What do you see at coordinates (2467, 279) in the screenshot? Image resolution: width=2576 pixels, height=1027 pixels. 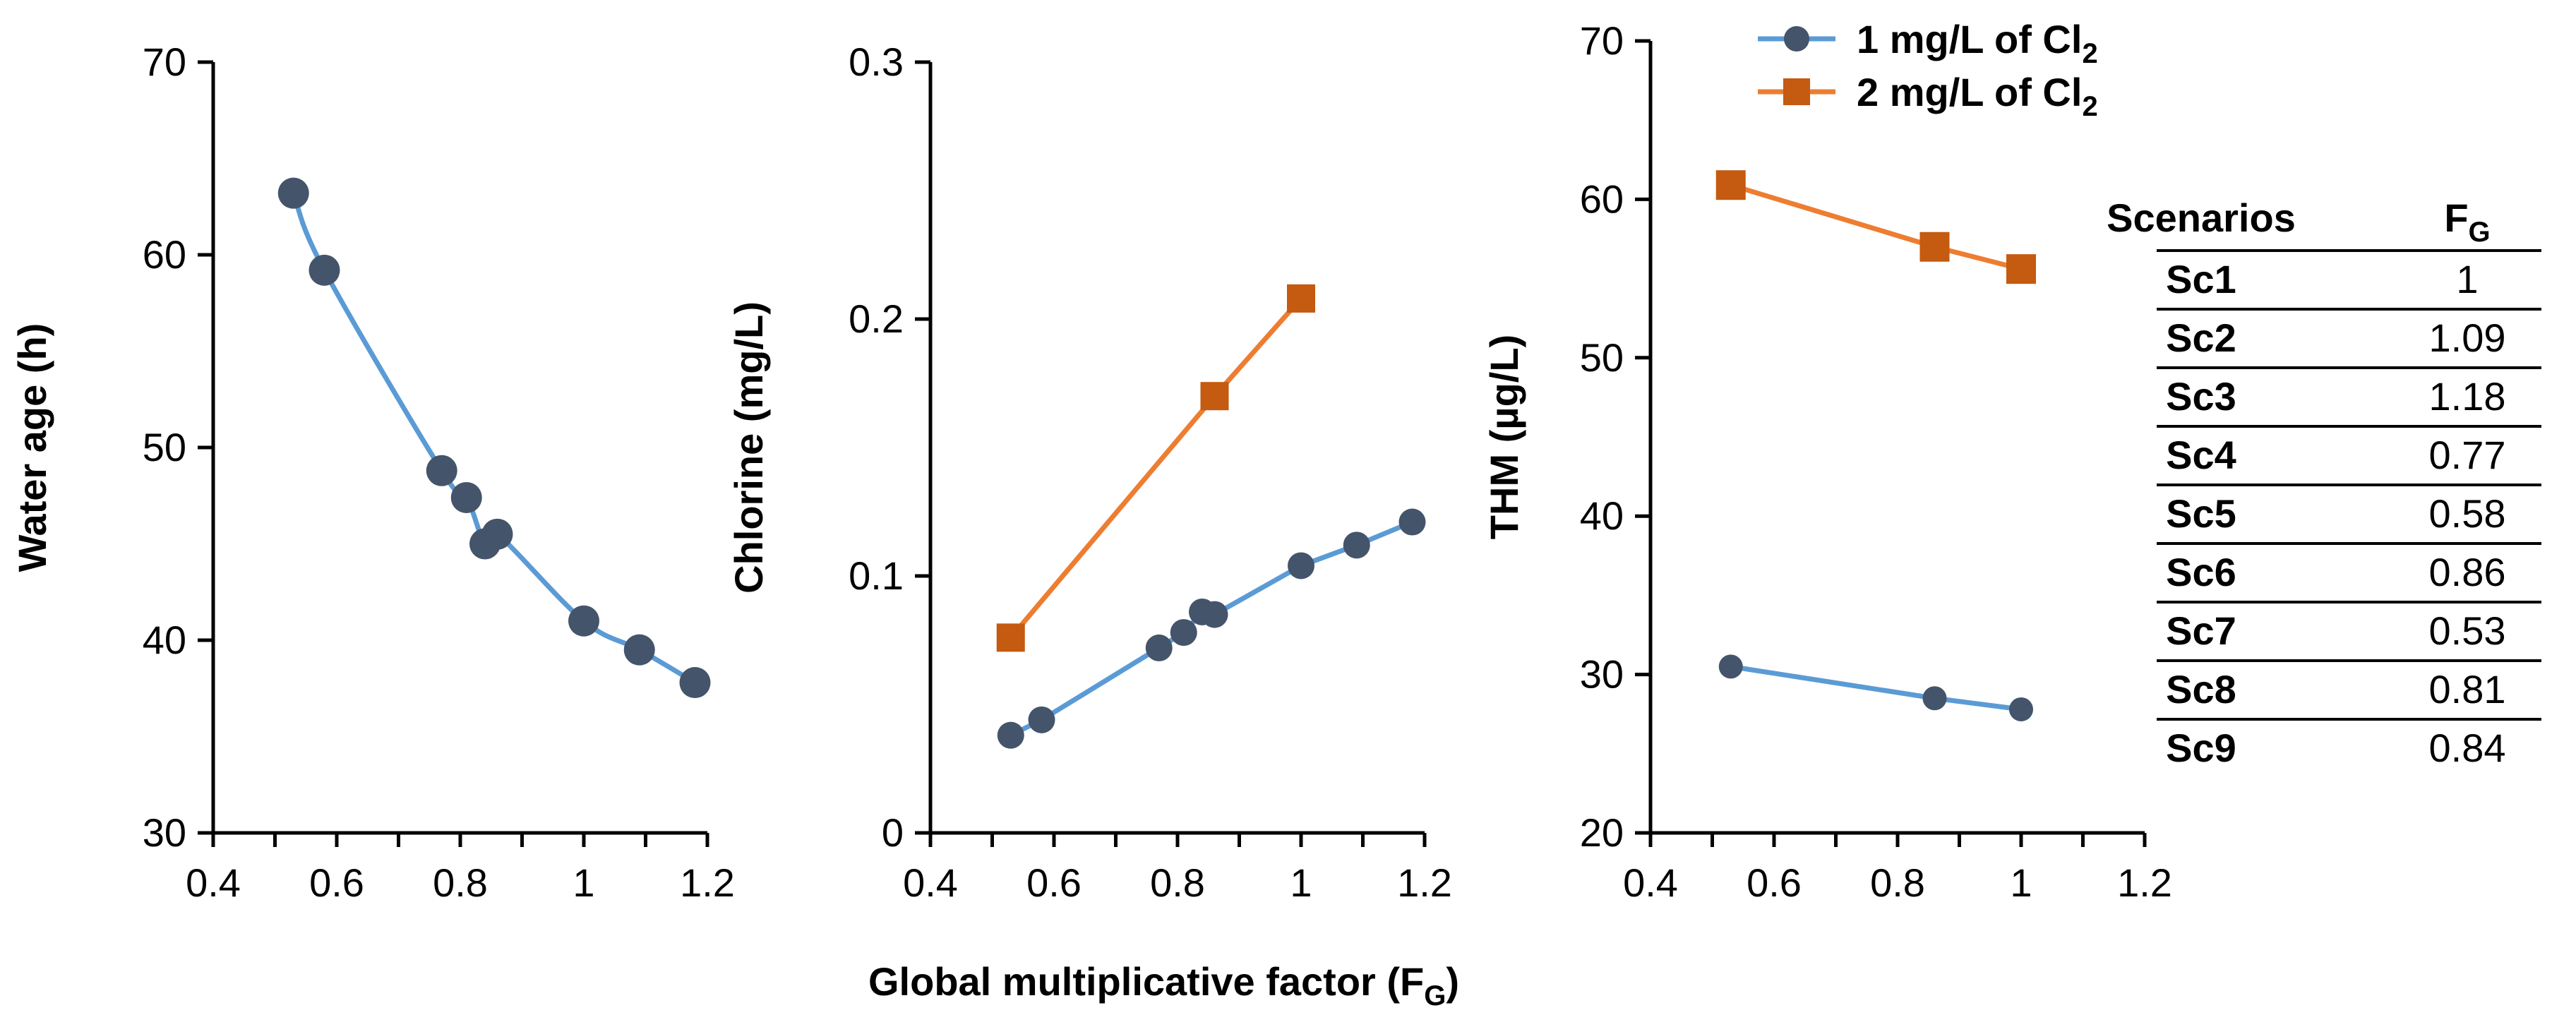 I see `table-cell-fg: 1` at bounding box center [2467, 279].